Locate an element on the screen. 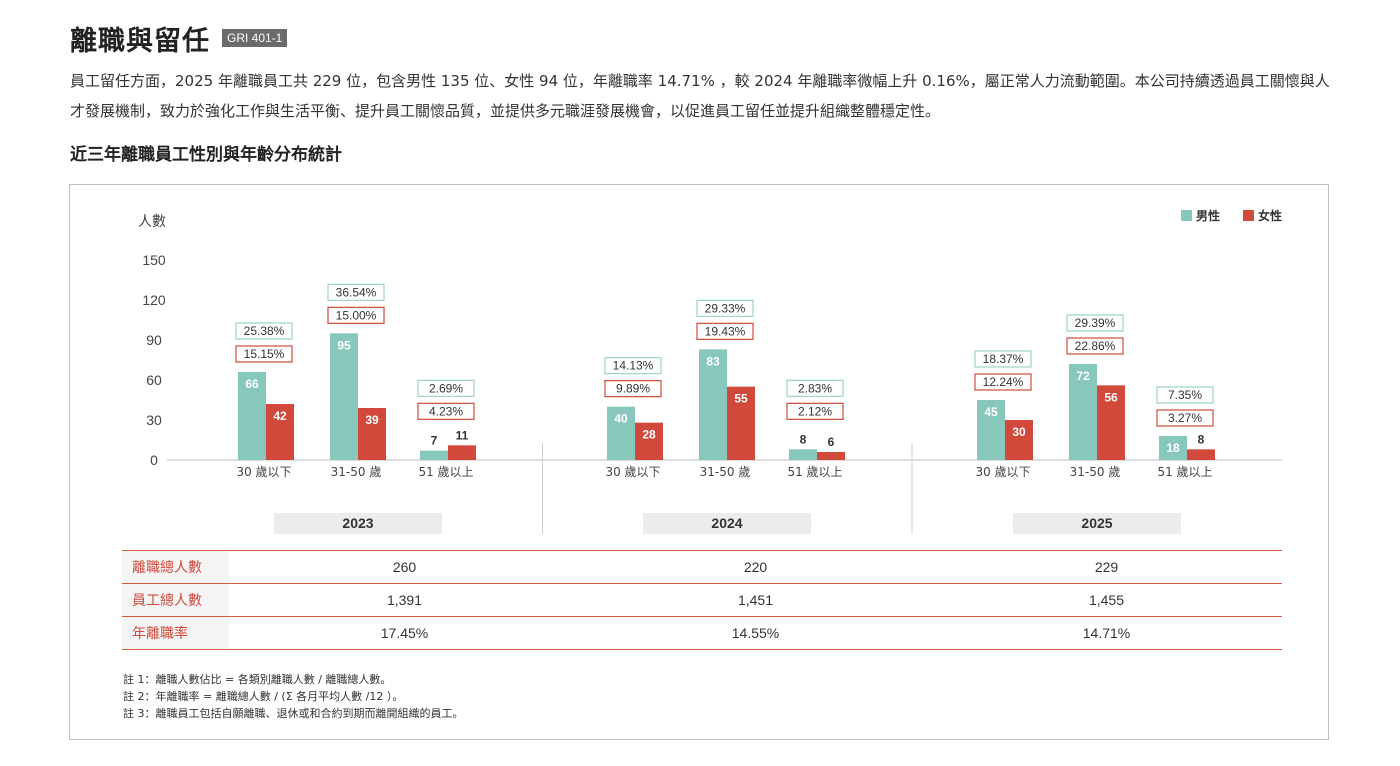 The height and width of the screenshot is (766, 1400). title-row: 離職與留任 GRI 401-1 is located at coordinates (179, 38).